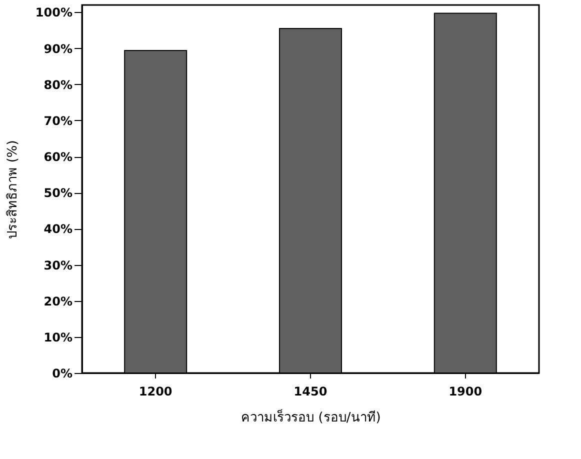  Describe the element at coordinates (58, 193) in the screenshot. I see `y-tick-label: 50%` at that location.